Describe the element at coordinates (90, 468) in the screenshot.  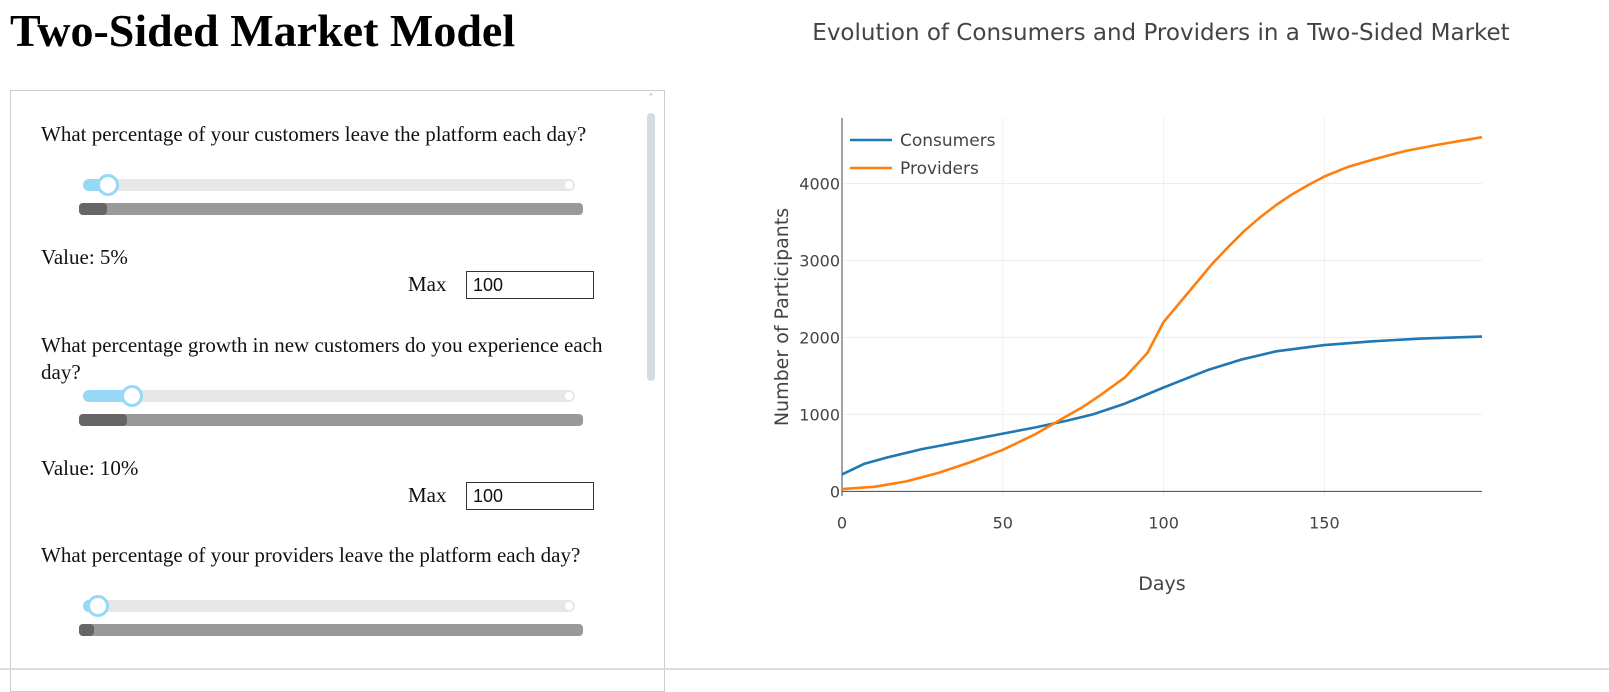
I see `value-label: Value: 10%` at that location.